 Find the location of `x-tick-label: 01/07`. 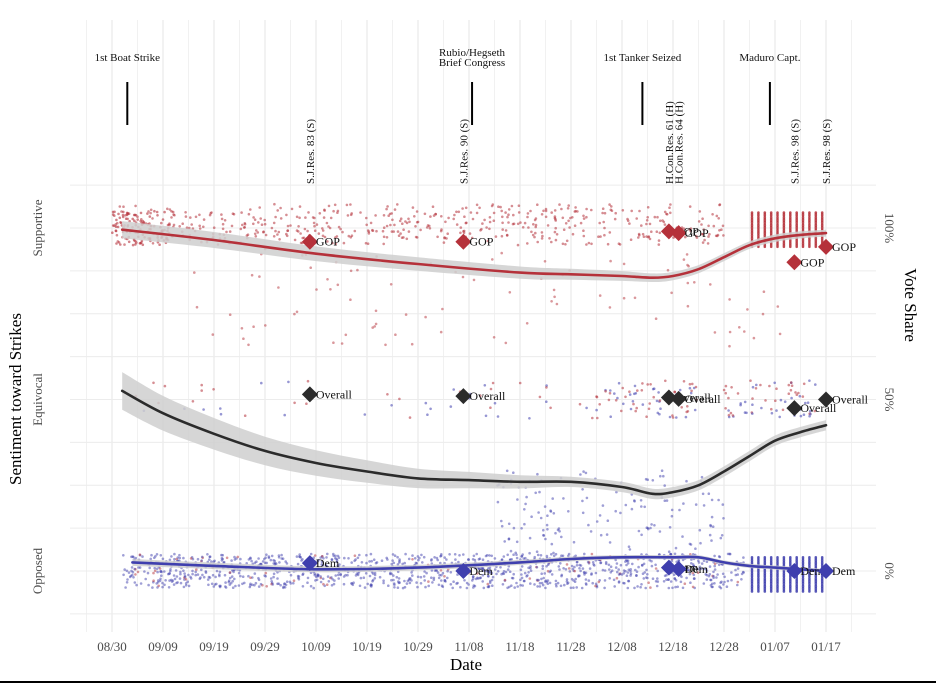

x-tick-label: 01/07 is located at coordinates (775, 646).